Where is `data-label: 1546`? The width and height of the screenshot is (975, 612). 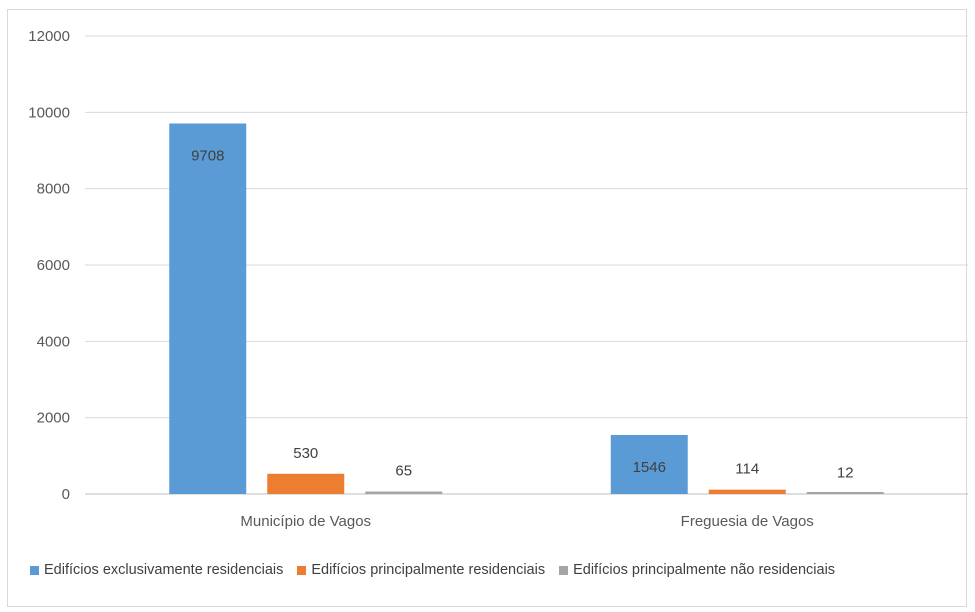
data-label: 1546 is located at coordinates (649, 467).